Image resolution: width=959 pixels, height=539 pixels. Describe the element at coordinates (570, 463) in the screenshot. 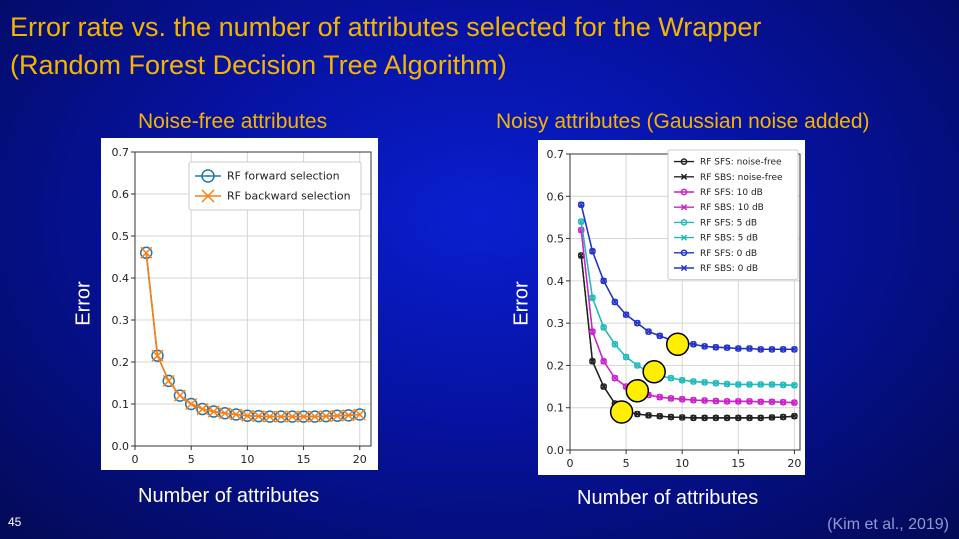

I see `x-tick-label: 0` at that location.